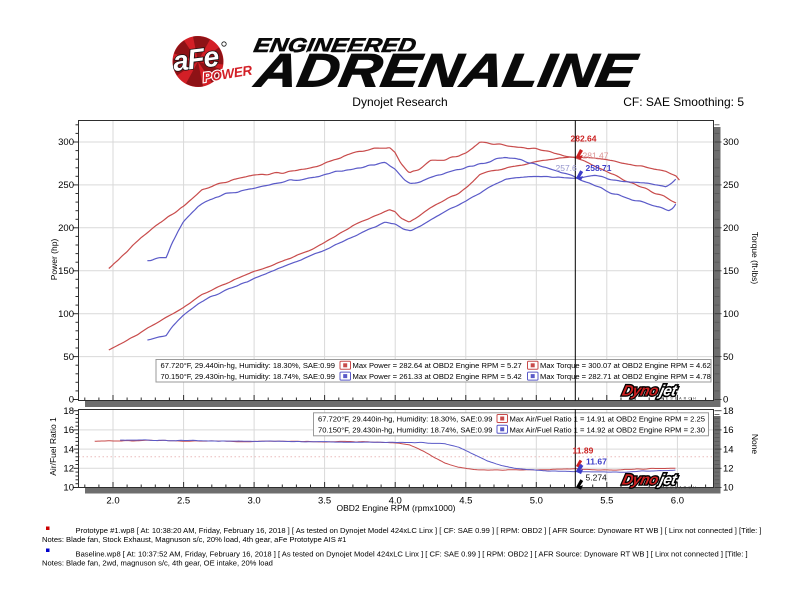  Describe the element at coordinates (183, 501) in the screenshot. I see `svg-text: 2.5` at that location.